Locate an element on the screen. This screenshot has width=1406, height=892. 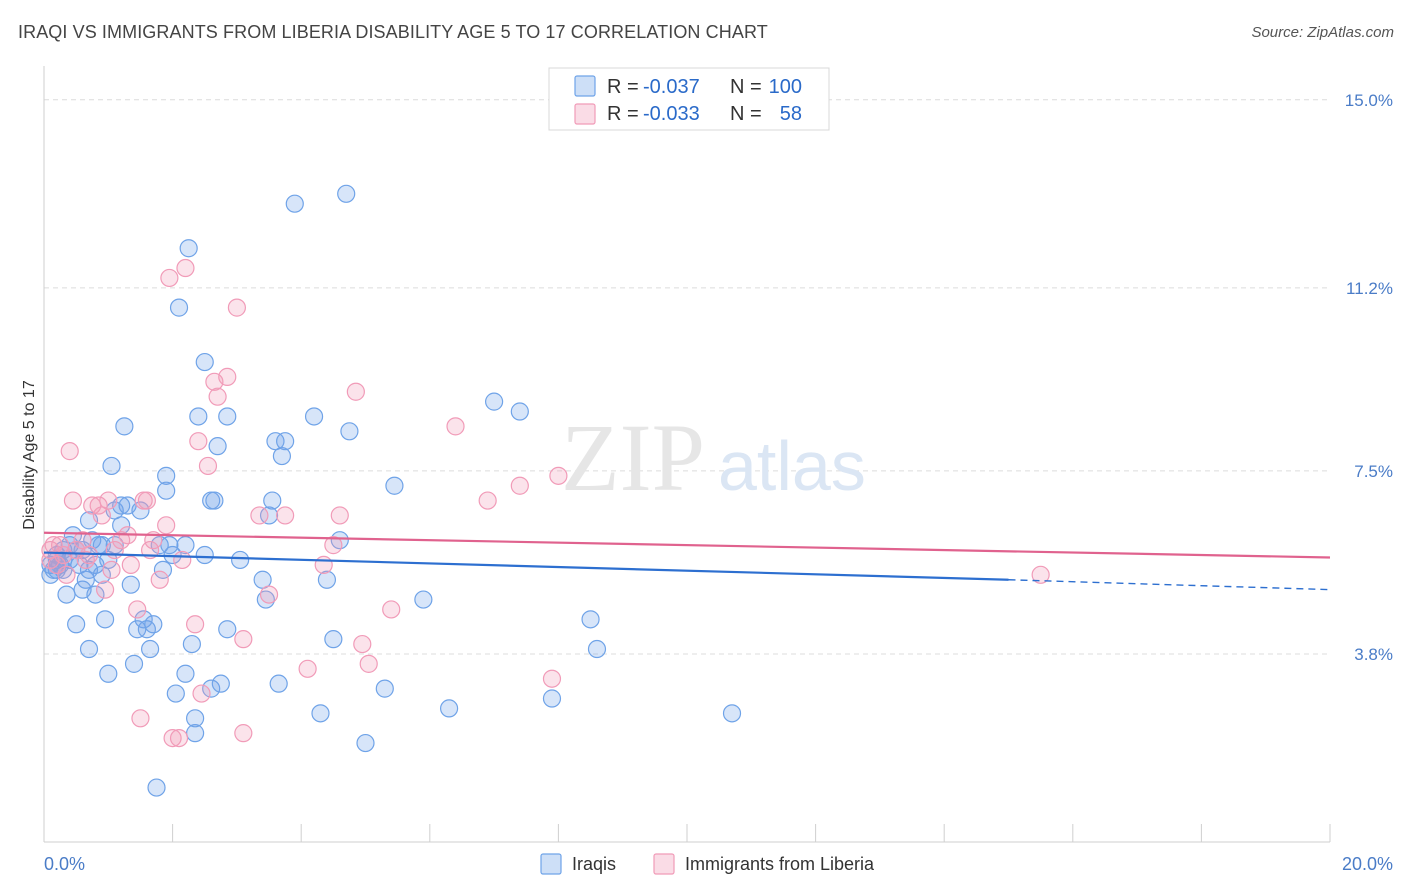
y-tick-label-3: 15.0% is located at coordinates (1369, 100).